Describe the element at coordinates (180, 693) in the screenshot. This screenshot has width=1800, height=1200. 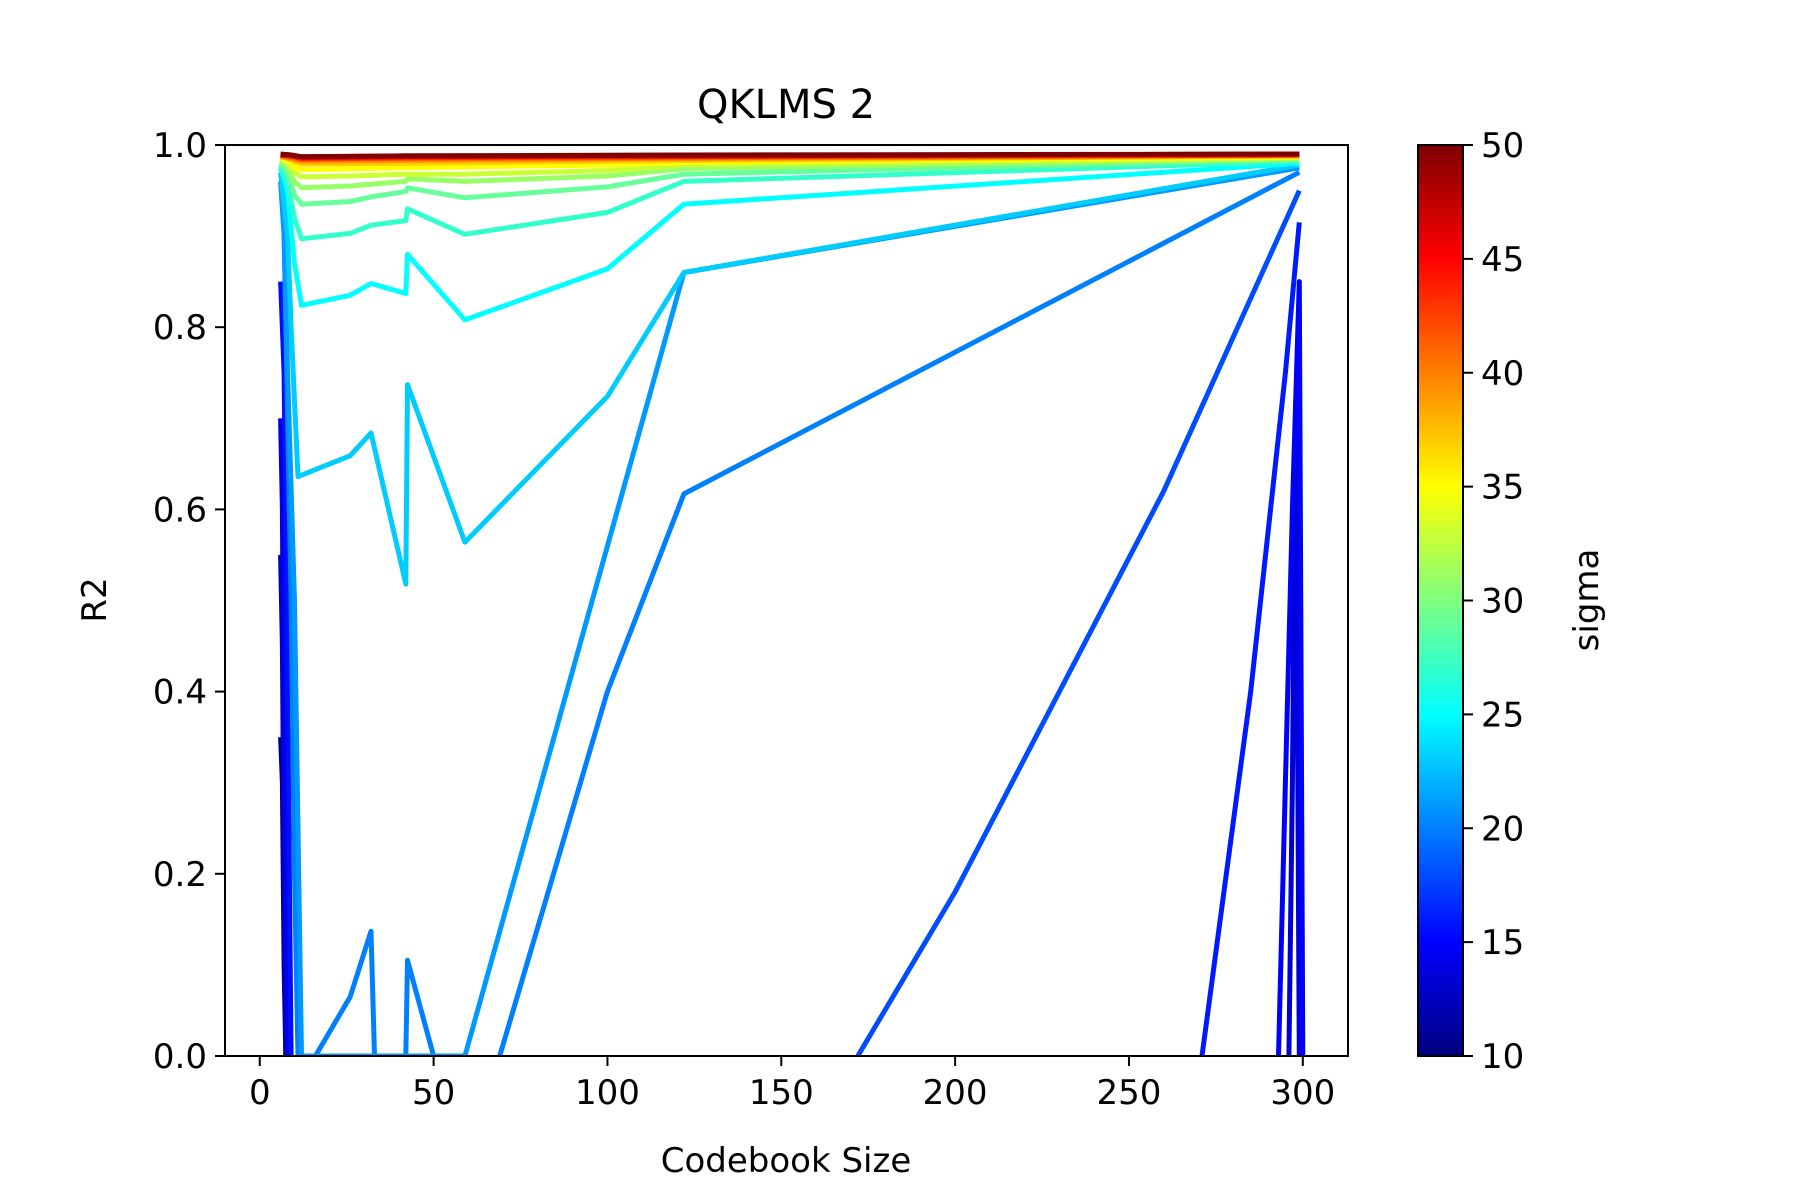
I see `y-tick-label: 0.4` at that location.